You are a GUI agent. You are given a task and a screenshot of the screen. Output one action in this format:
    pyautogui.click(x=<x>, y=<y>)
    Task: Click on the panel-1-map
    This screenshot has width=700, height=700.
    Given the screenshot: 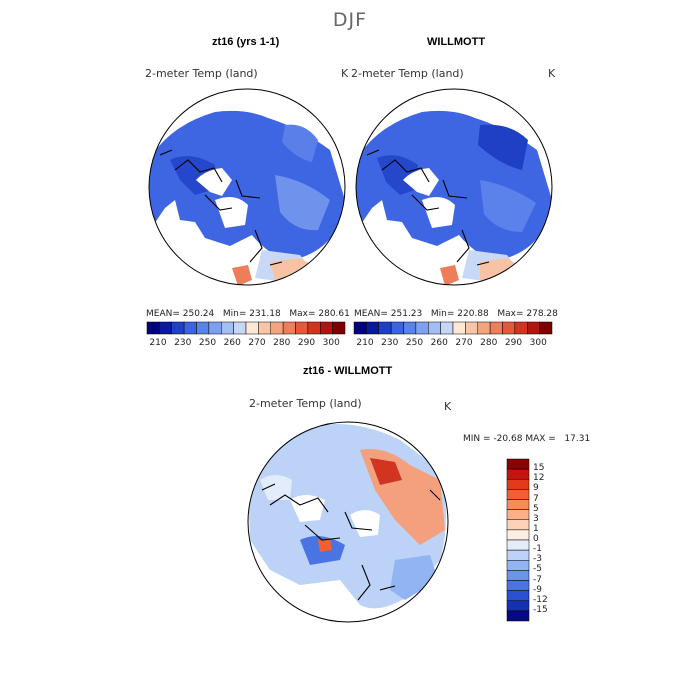 What is the action you would take?
    pyautogui.click(x=247, y=187)
    